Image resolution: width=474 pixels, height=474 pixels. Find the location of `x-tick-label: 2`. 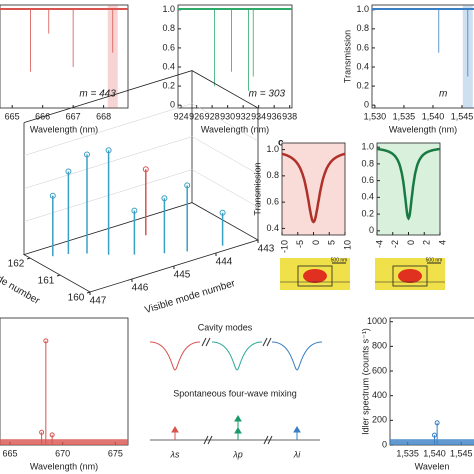

x-tick-label: 2 is located at coordinates (427, 242).